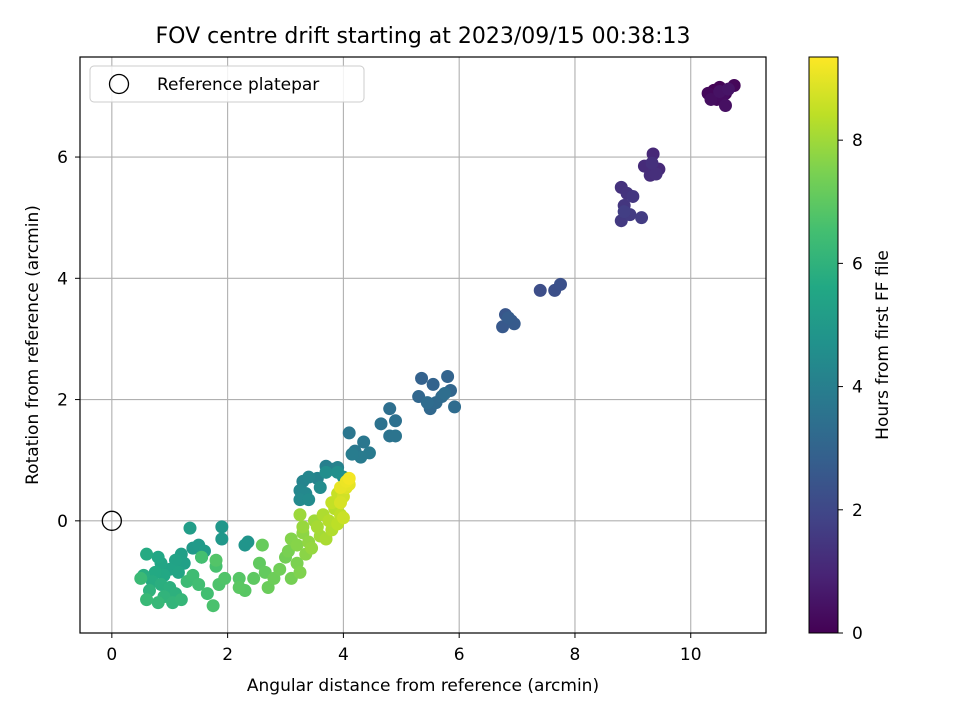  What do you see at coordinates (459, 655) in the screenshot?
I see `x-tick-label: 6` at bounding box center [459, 655].